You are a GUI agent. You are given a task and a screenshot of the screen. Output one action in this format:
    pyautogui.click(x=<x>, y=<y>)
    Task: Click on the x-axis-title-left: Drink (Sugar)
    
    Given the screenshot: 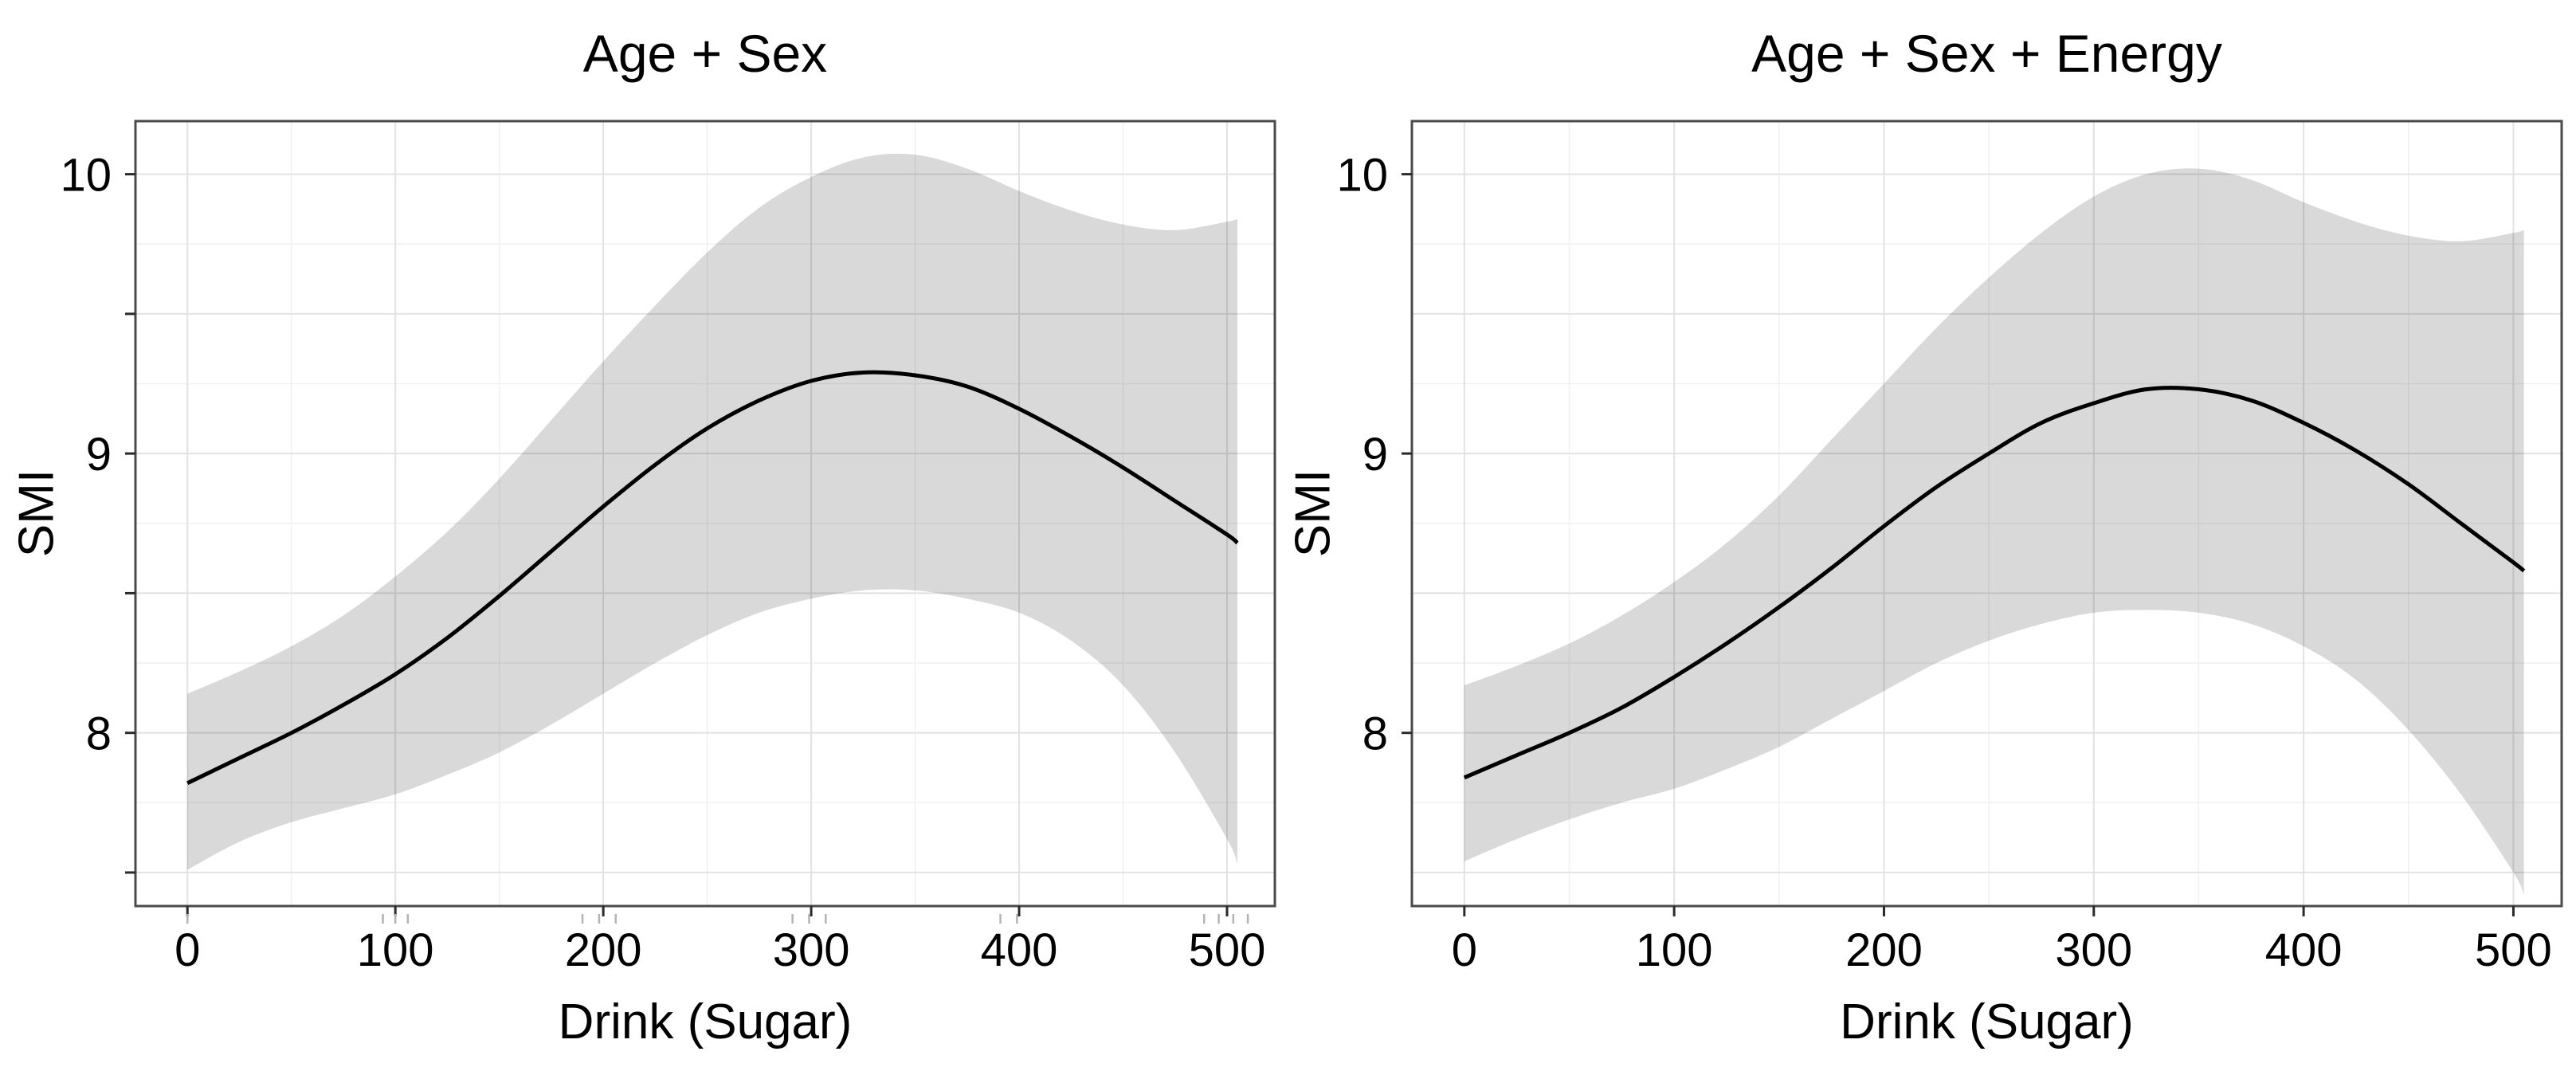 What is the action you would take?
    pyautogui.click(x=705, y=1021)
    